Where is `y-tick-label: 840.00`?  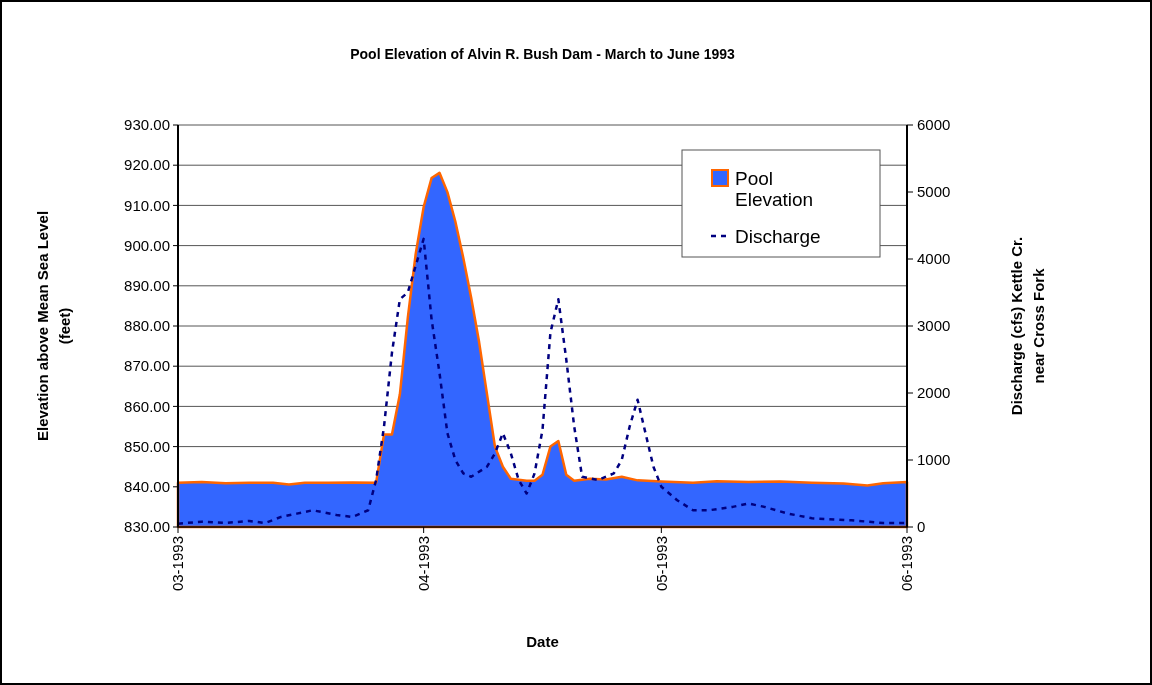 y-tick-label: 840.00 is located at coordinates (147, 487).